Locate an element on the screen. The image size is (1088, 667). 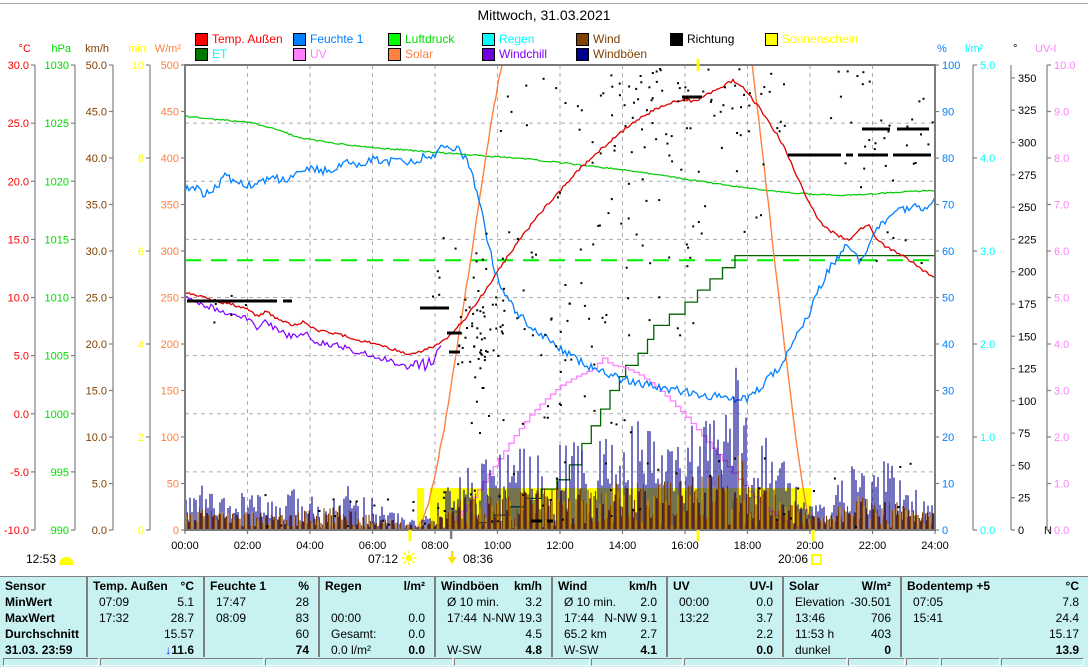
cell-value is located at coordinates (371, 602).